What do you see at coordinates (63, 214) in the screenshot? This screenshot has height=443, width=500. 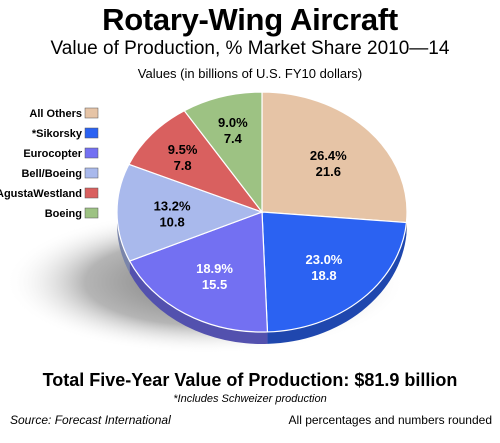 I see `legend-label-5: Boeing` at bounding box center [63, 214].